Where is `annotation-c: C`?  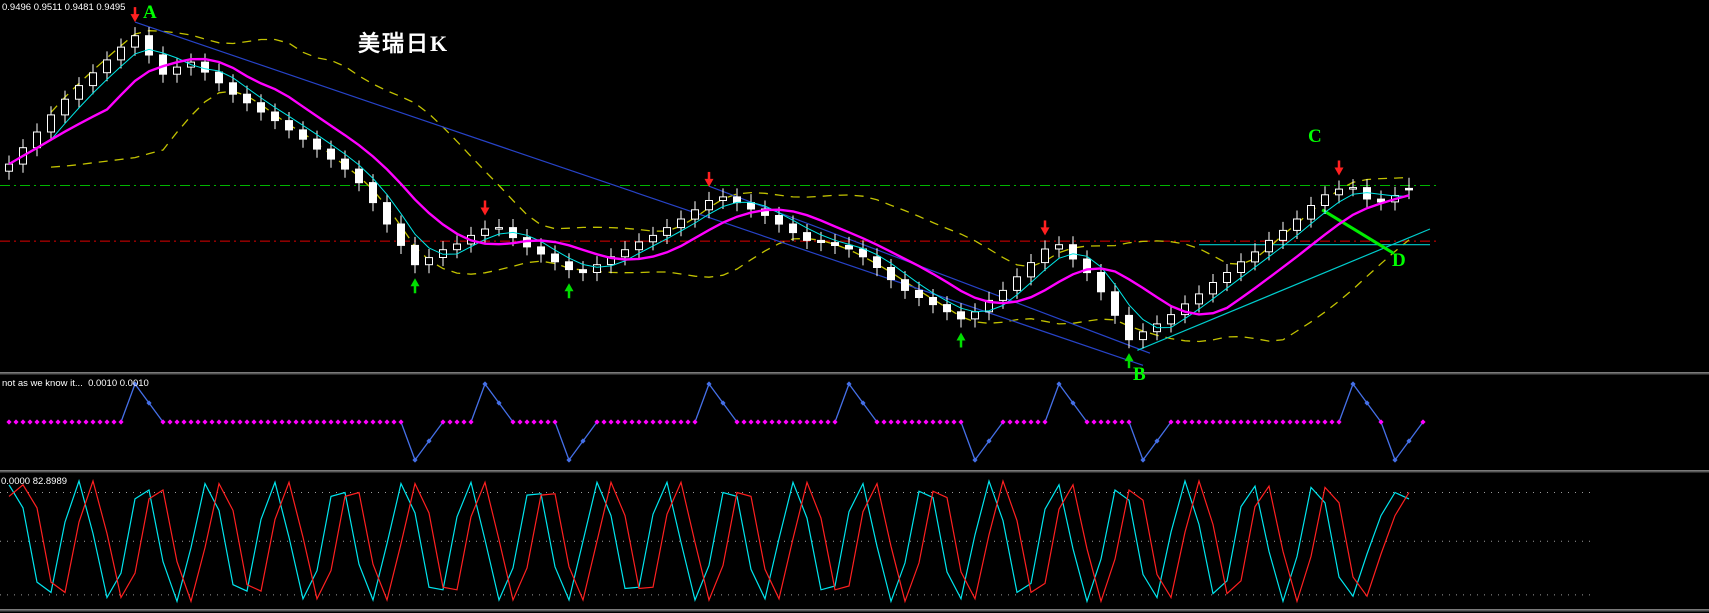
annotation-c: C is located at coordinates (1315, 136).